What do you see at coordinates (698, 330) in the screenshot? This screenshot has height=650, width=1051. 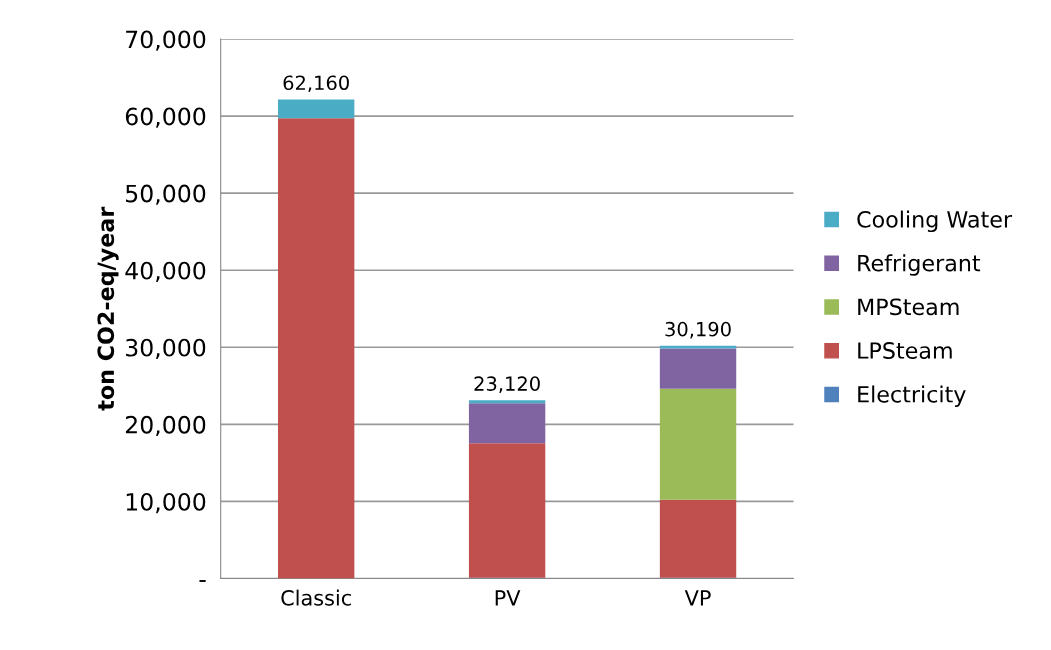 I see `total-label: 30,190` at bounding box center [698, 330].